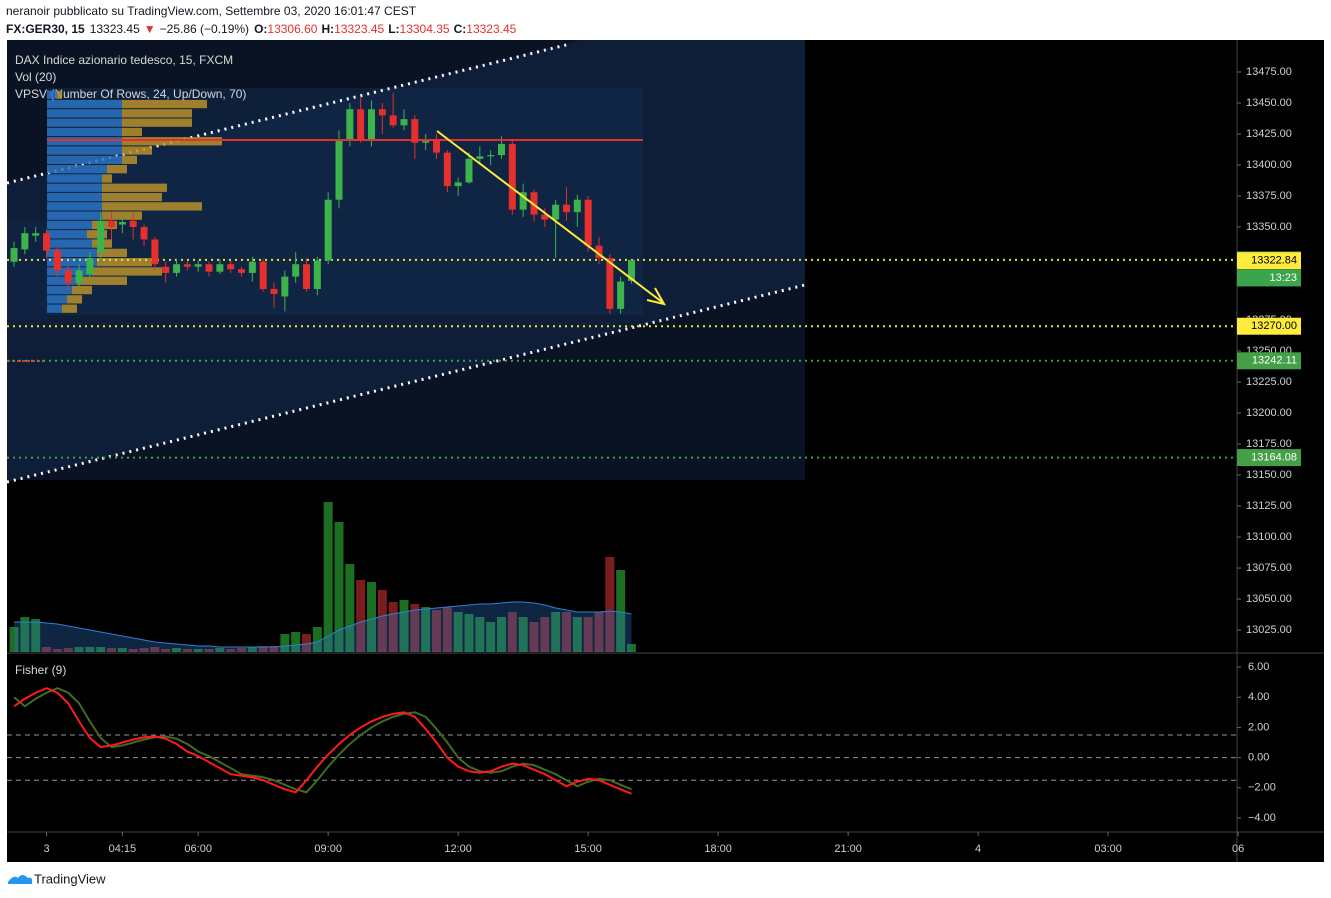 This screenshot has width=1331, height=898. I want to click on y-tick-label: 2.00, so click(1258, 727).